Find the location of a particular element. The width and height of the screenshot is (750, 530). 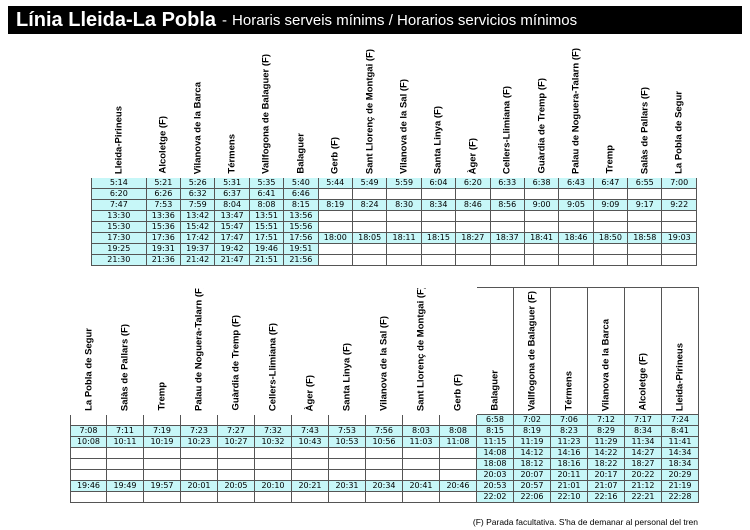

time-cell: 21:42 is located at coordinates (198, 260).